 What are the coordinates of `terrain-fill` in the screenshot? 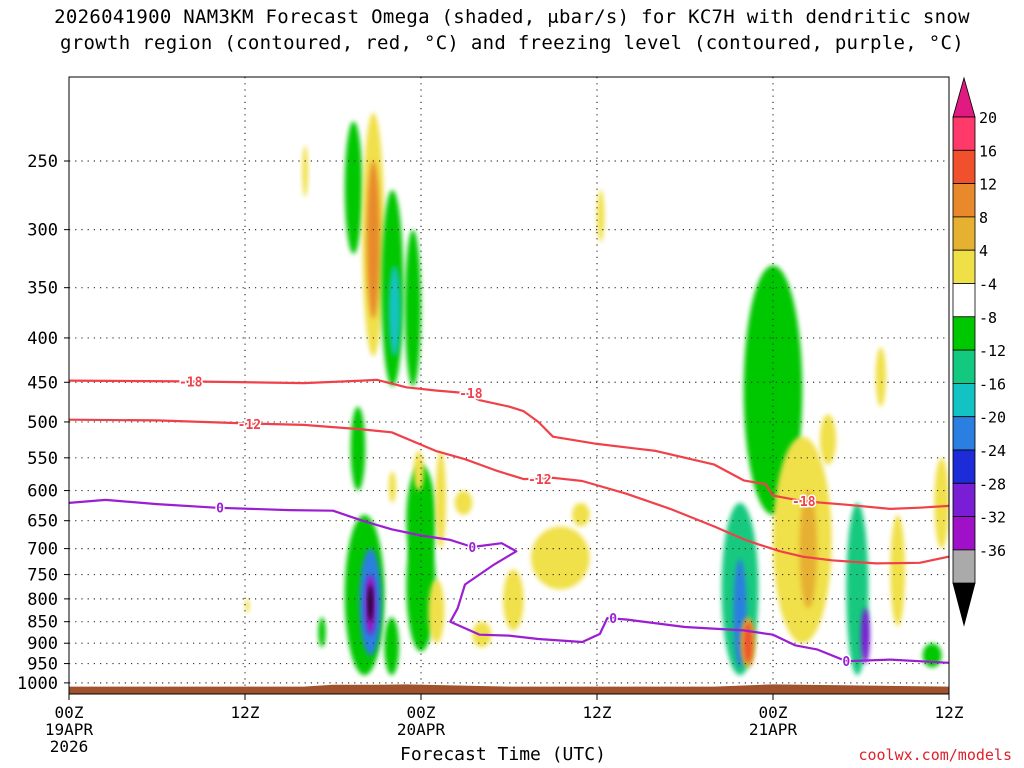 It's located at (509, 689).